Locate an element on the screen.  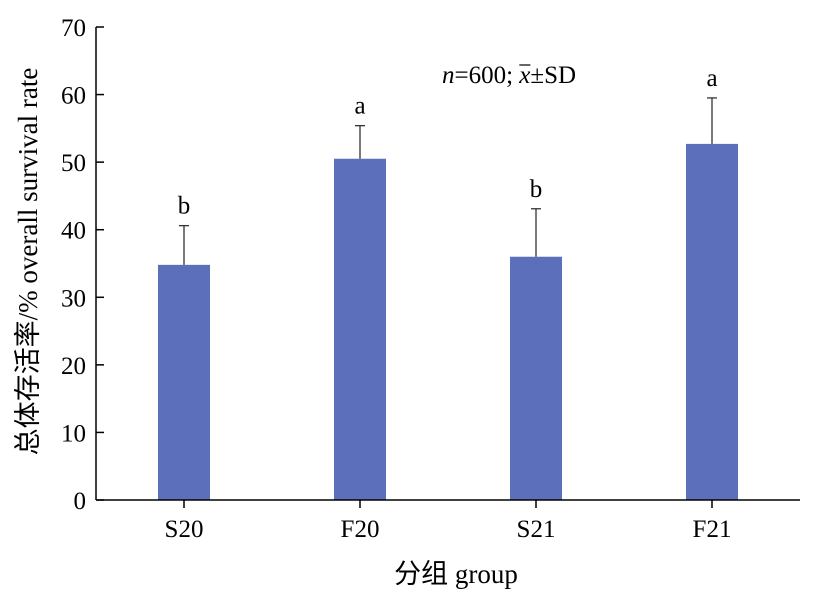
annotation-n: n is located at coordinates (448, 75).